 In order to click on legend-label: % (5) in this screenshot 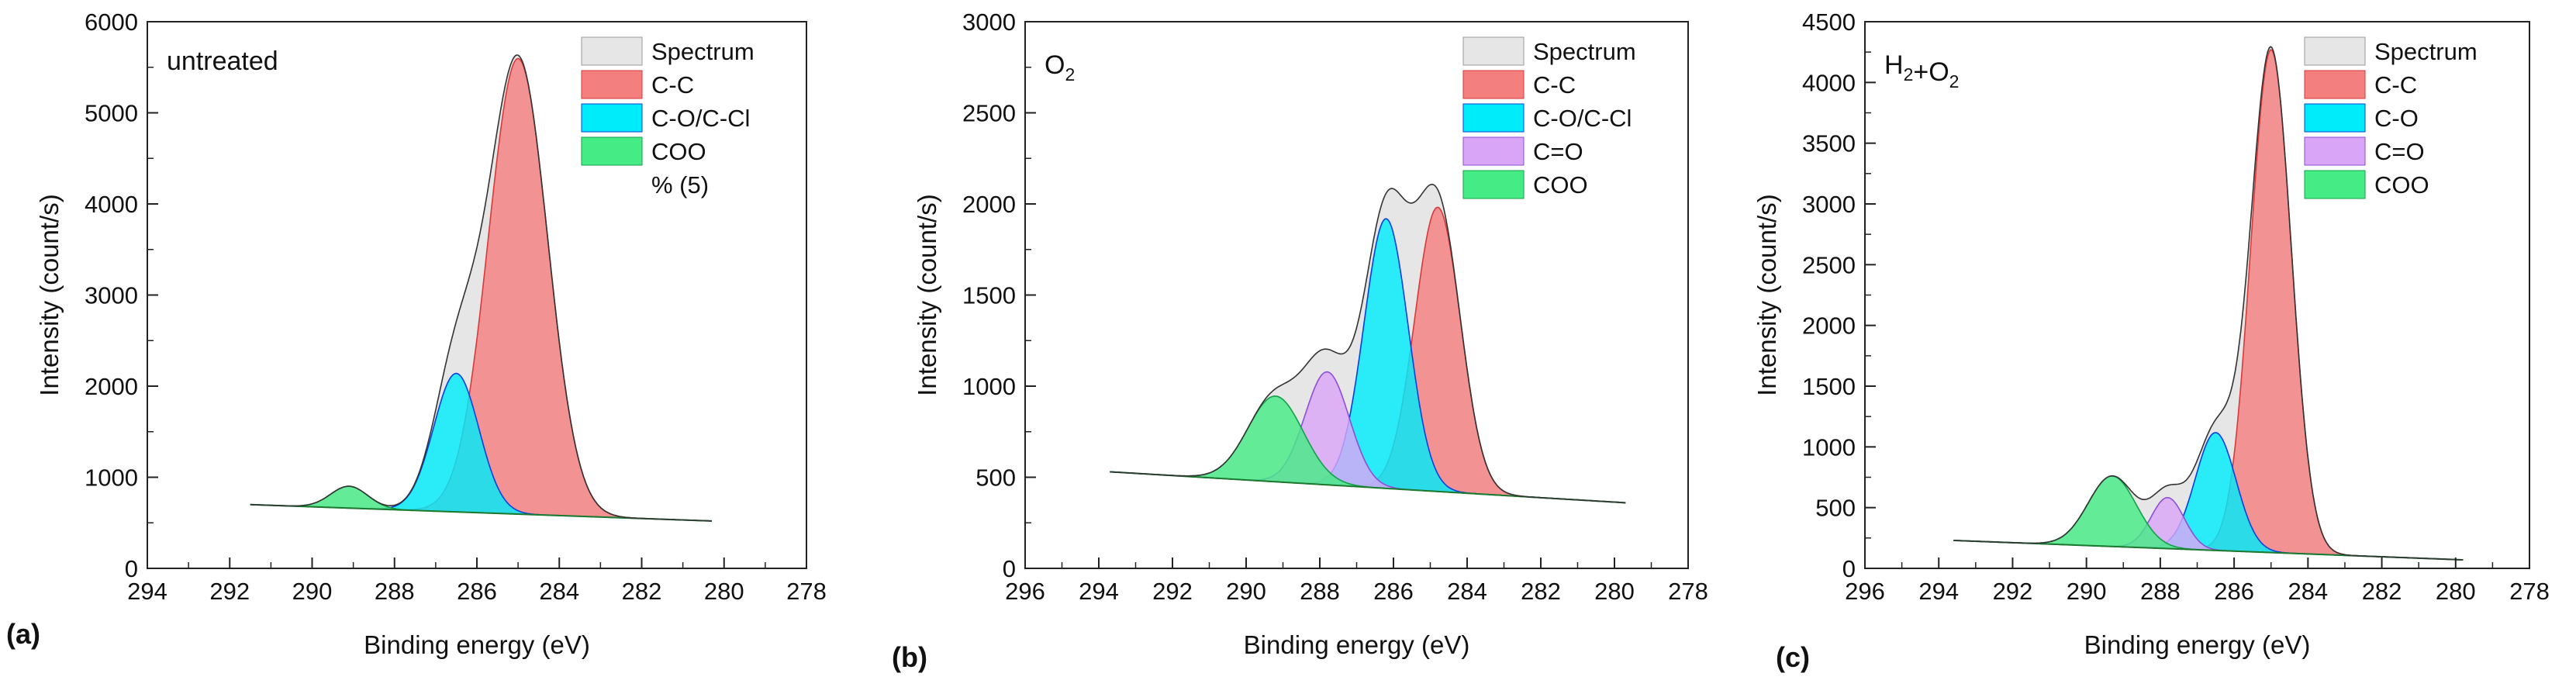, I will do `click(680, 185)`.